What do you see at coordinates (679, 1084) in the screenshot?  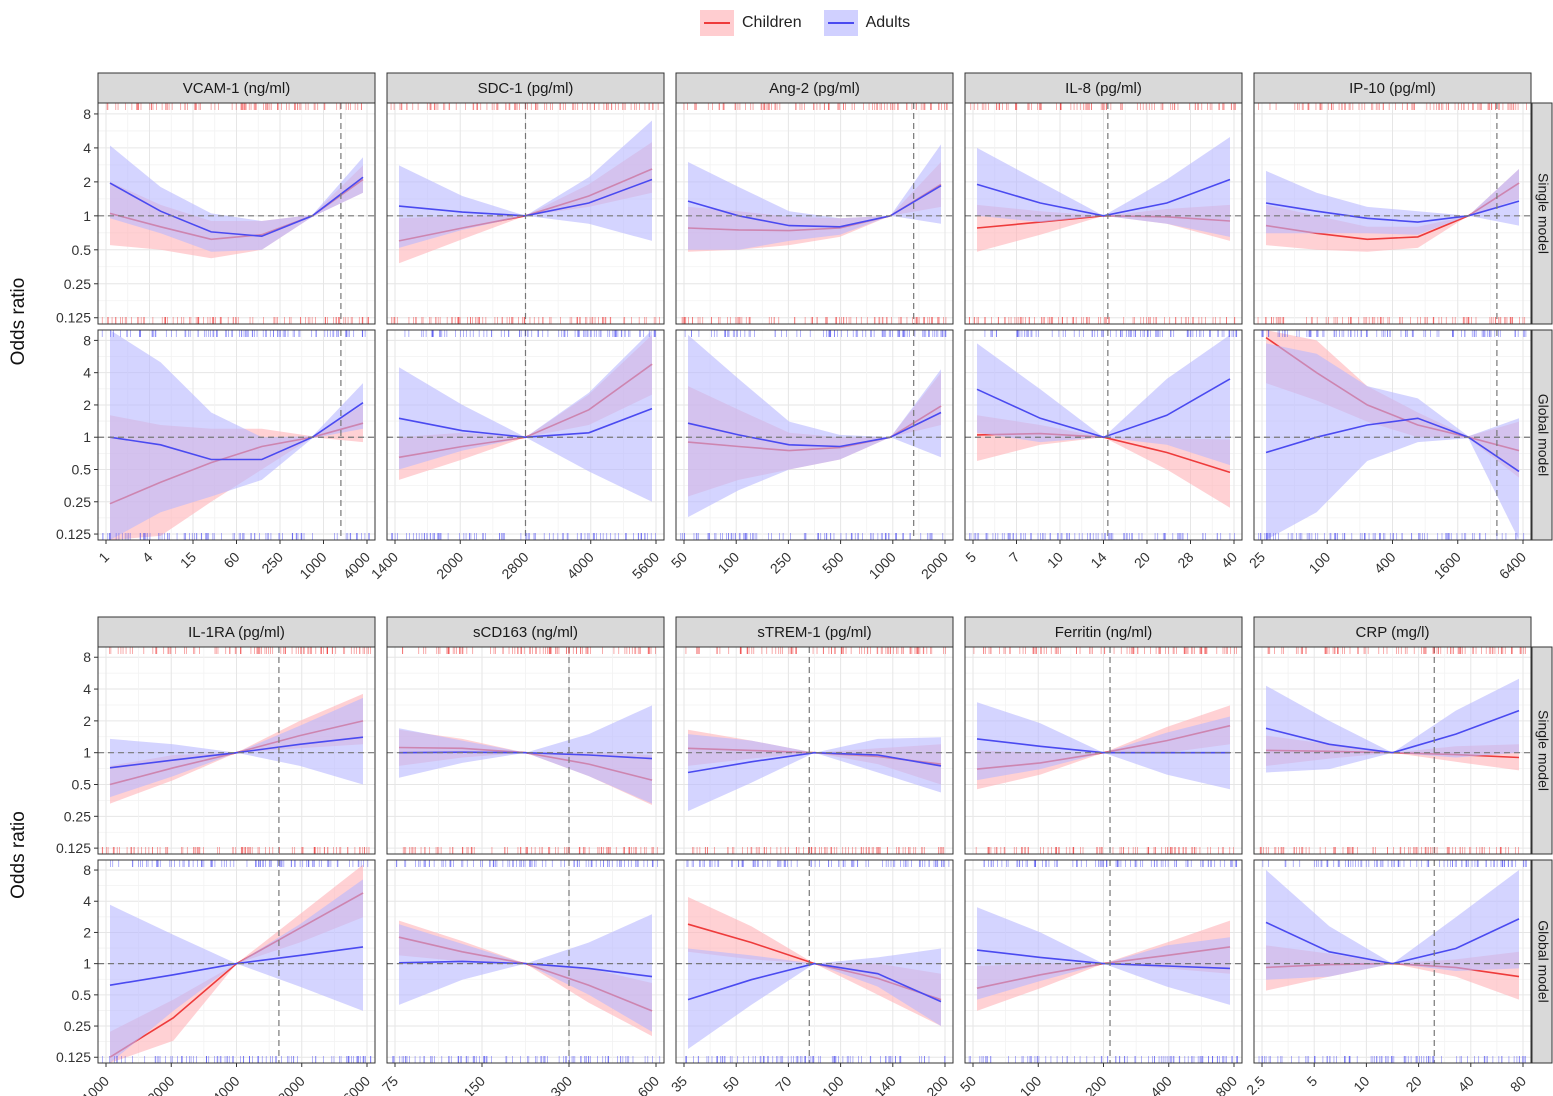 I see `x-tick-label: 35` at bounding box center [679, 1084].